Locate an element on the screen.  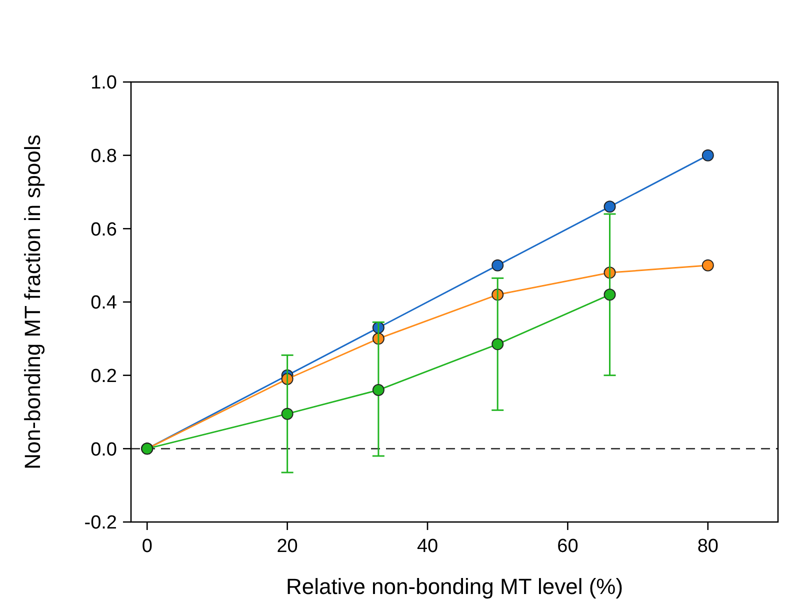
y-tick-label: 0.0 is located at coordinates (103, 449).